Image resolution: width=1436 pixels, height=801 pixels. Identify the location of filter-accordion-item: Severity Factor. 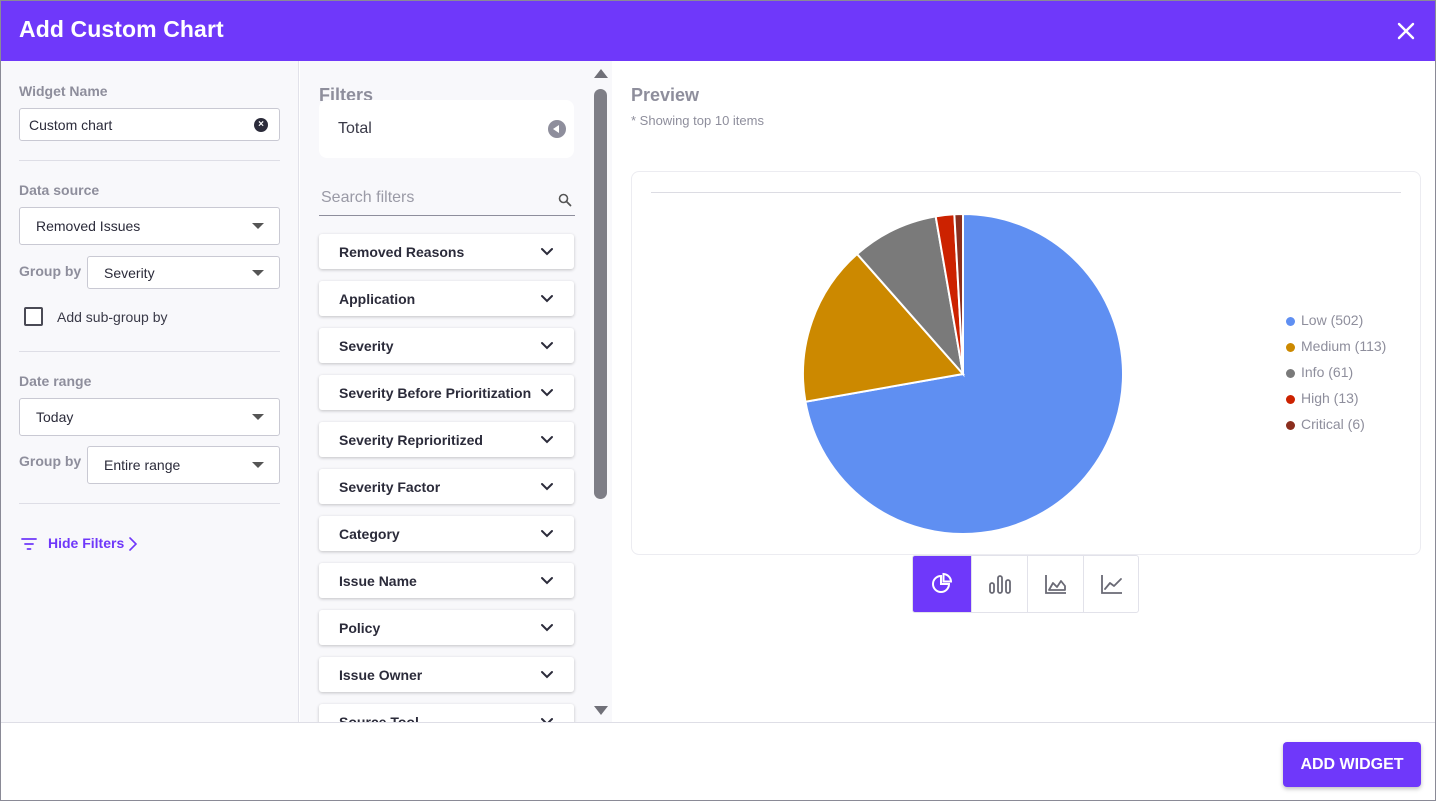
(446, 486).